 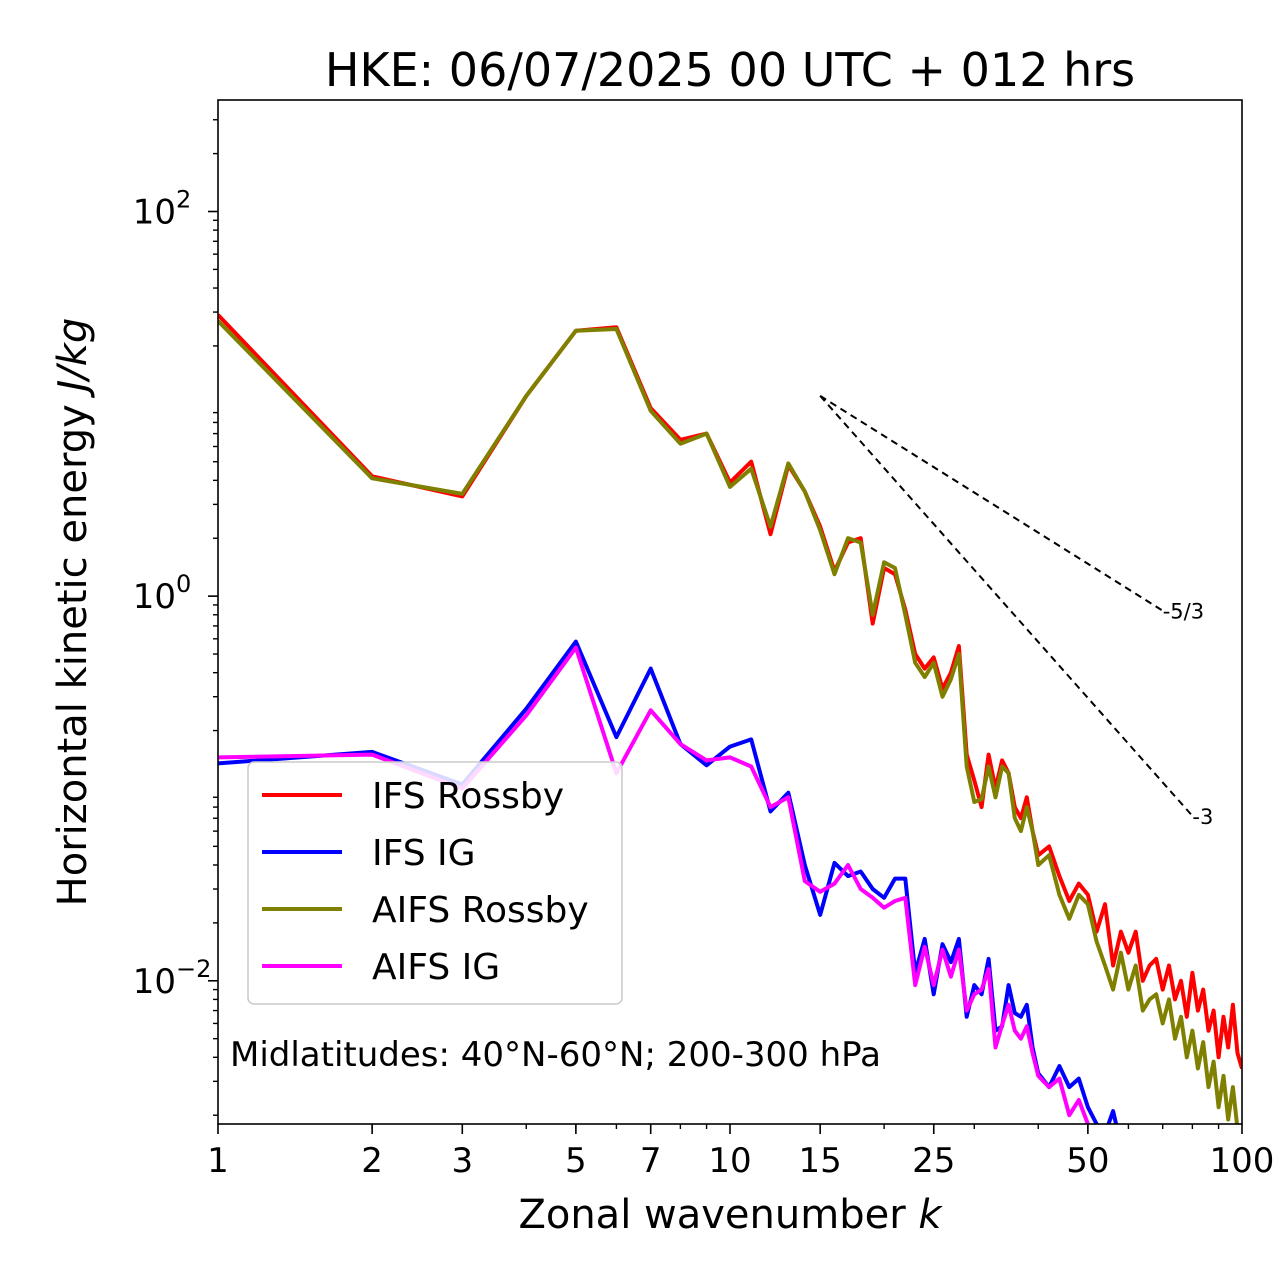 What do you see at coordinates (218, 1161) in the screenshot?
I see `x-tick-label: 1` at bounding box center [218, 1161].